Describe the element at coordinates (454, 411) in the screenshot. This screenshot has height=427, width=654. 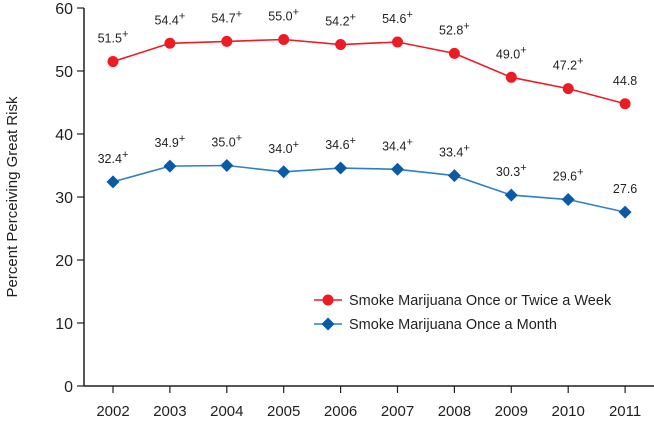
I see `x-tick-label: 2008` at that location.